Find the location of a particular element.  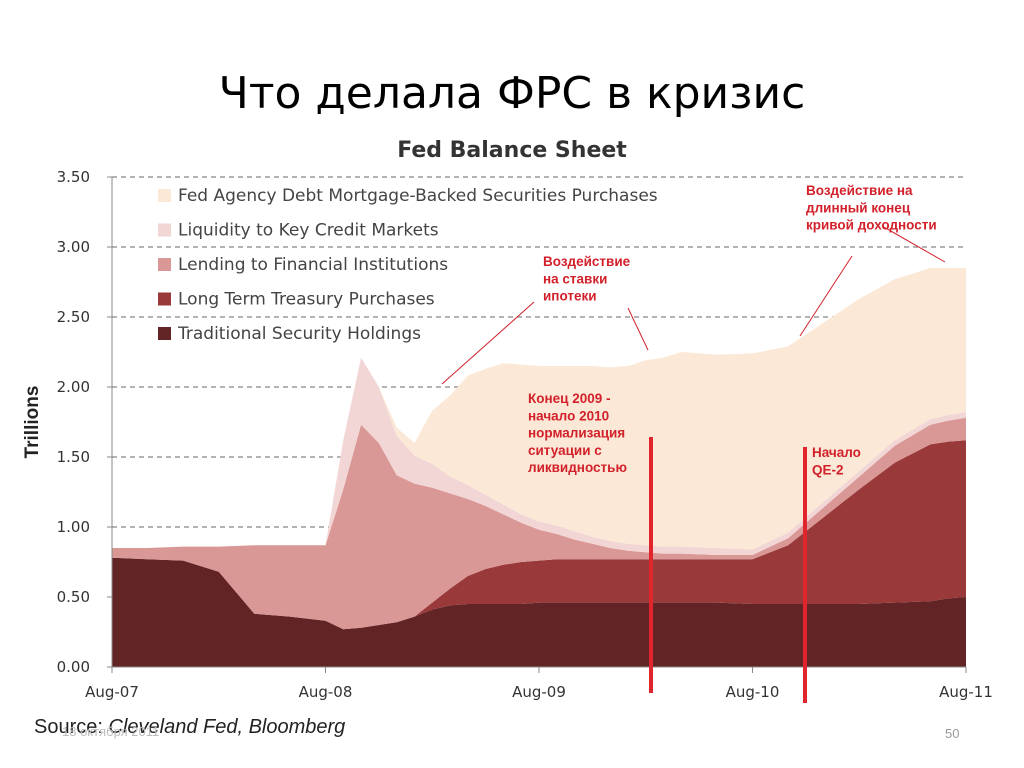

page-number: 50 is located at coordinates (952, 733).